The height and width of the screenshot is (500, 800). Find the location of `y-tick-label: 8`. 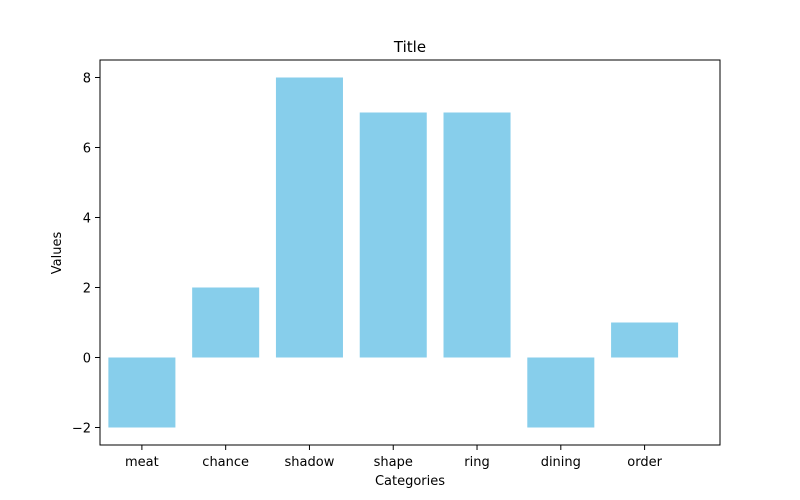

y-tick-label: 8 is located at coordinates (87, 79).